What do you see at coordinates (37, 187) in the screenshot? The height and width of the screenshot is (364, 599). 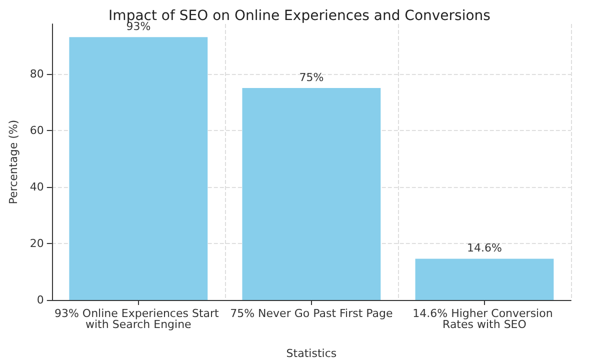 I see `y-tick-label: 40` at bounding box center [37, 187].